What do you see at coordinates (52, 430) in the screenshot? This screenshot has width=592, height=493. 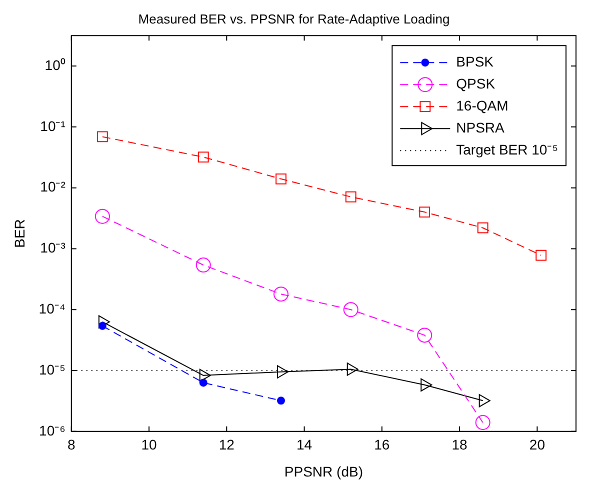 I see `y-tick-label: 10⁻⁶` at bounding box center [52, 430].